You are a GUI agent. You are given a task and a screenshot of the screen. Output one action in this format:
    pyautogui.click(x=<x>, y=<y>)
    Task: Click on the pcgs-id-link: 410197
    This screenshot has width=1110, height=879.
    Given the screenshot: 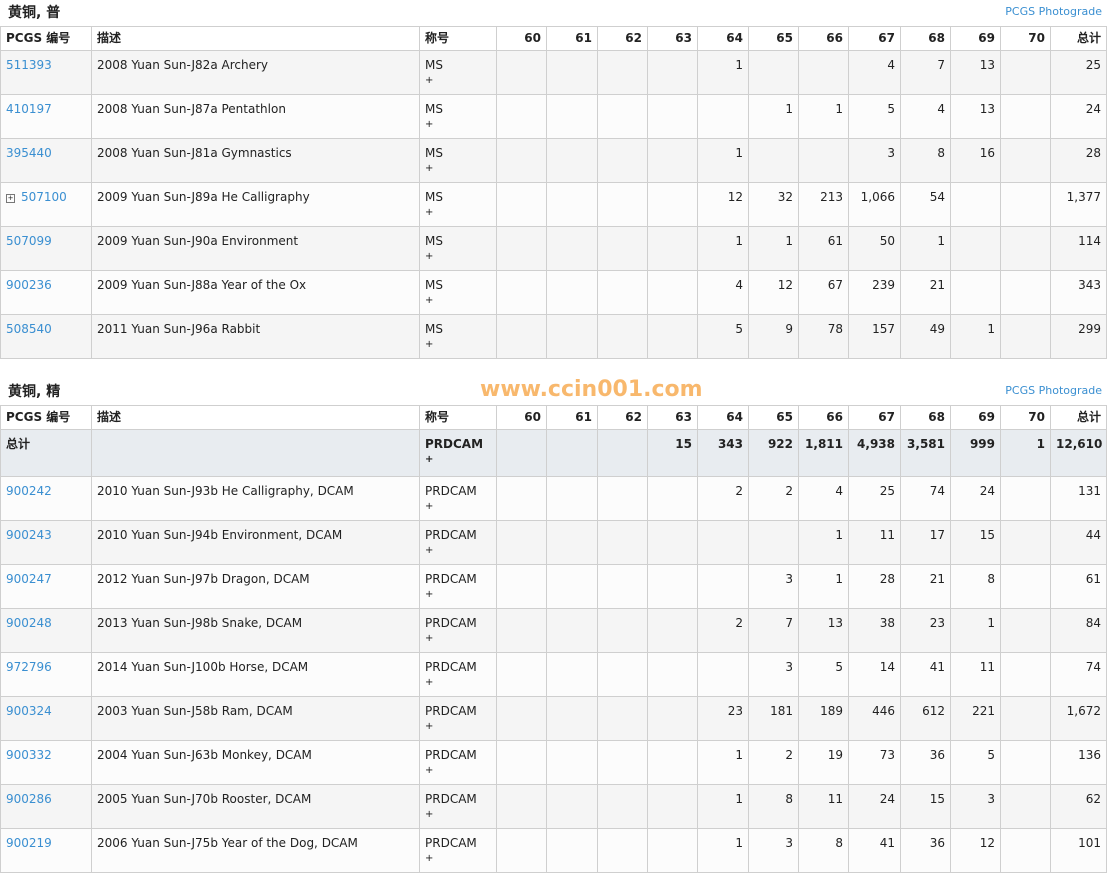 What is the action you would take?
    pyautogui.click(x=29, y=109)
    